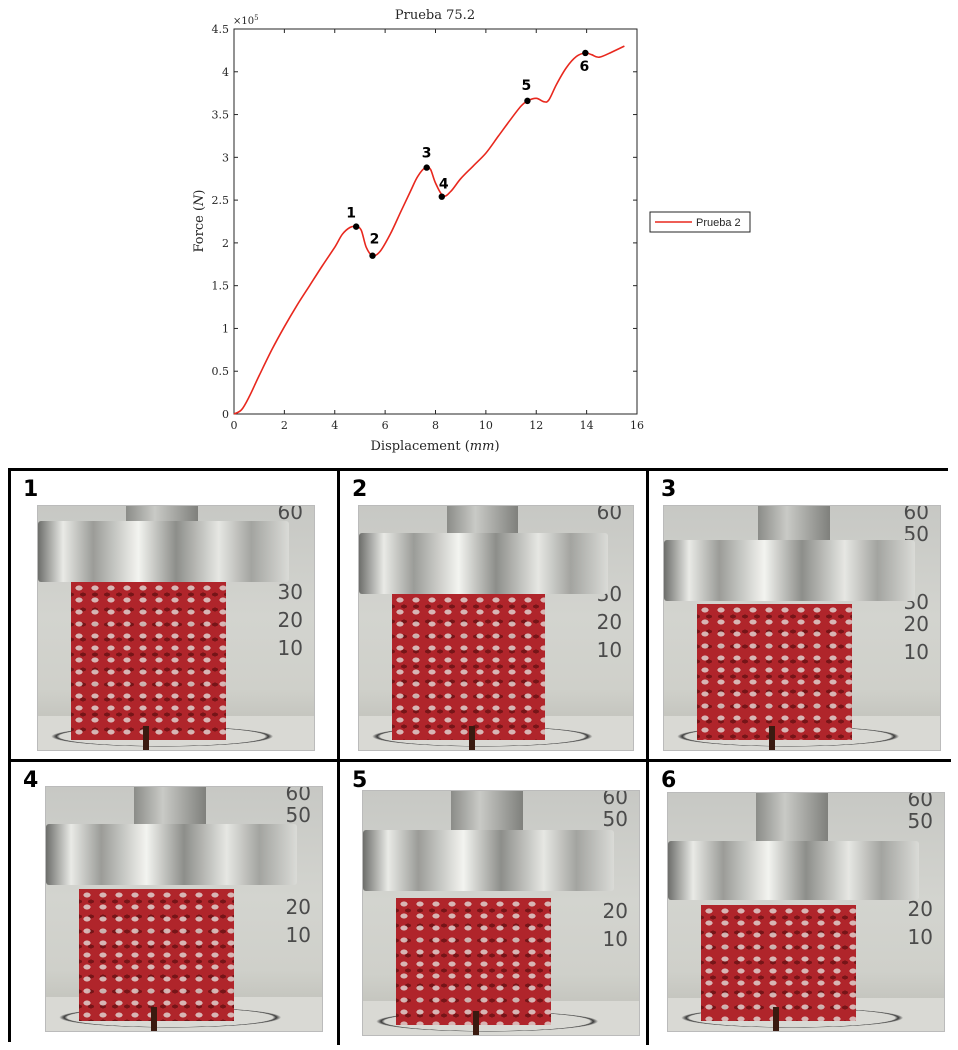 This screenshot has height=1050, width=958. I want to click on x-tick-label: 0, so click(234, 425).